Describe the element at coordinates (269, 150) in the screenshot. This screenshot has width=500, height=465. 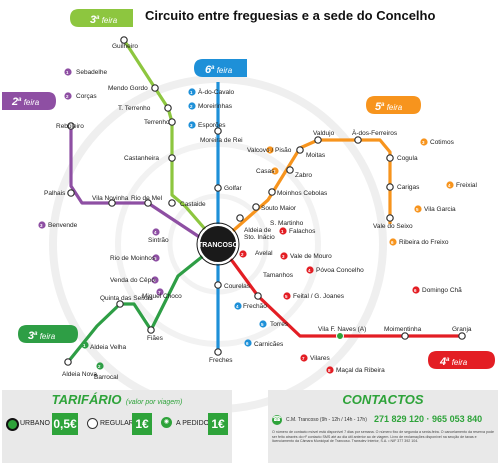
I see `label-valcovo-pisao: Valcovo / Pisão` at that location.